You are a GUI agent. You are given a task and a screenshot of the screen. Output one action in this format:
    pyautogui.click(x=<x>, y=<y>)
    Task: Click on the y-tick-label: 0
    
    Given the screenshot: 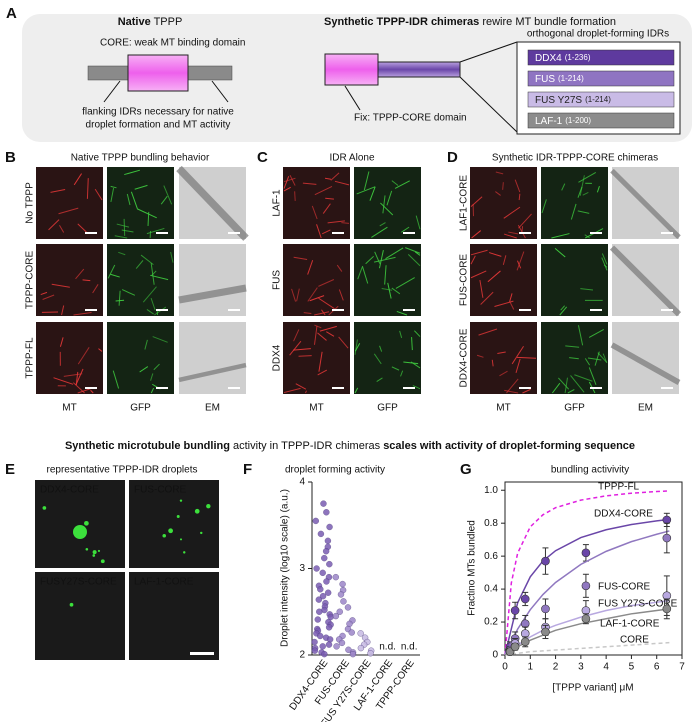 What is the action you would take?
    pyautogui.click(x=495, y=655)
    